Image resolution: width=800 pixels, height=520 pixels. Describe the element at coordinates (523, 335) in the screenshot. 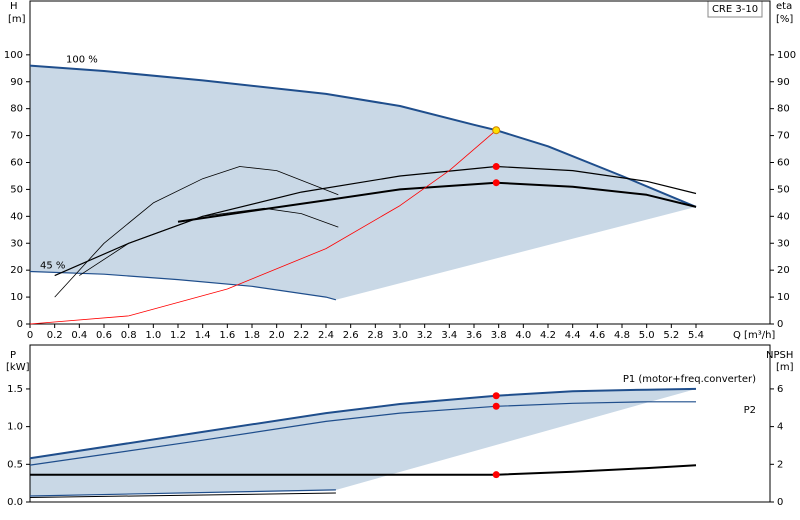

I see `x-tick-label: 4.0` at that location.